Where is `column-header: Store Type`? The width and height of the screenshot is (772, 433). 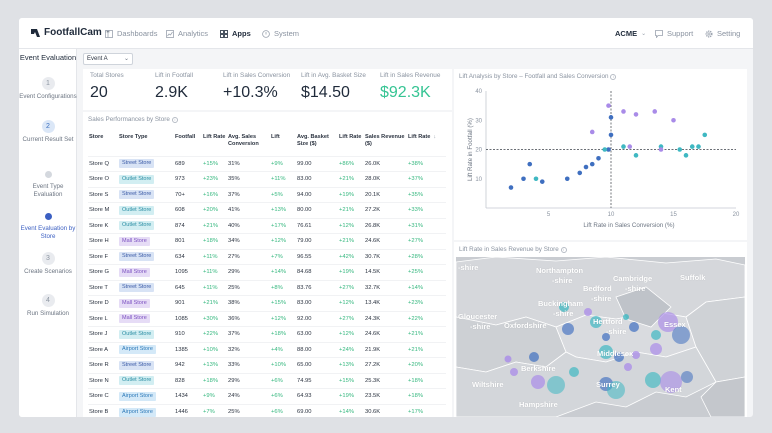
column-header: Store Type is located at coordinates (133, 137).